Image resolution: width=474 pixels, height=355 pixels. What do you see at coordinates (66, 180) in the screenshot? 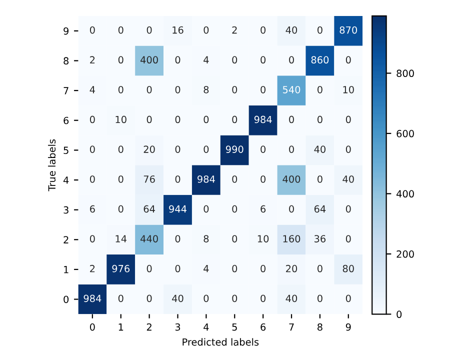
I see `y-tick-label: 4` at bounding box center [66, 180].